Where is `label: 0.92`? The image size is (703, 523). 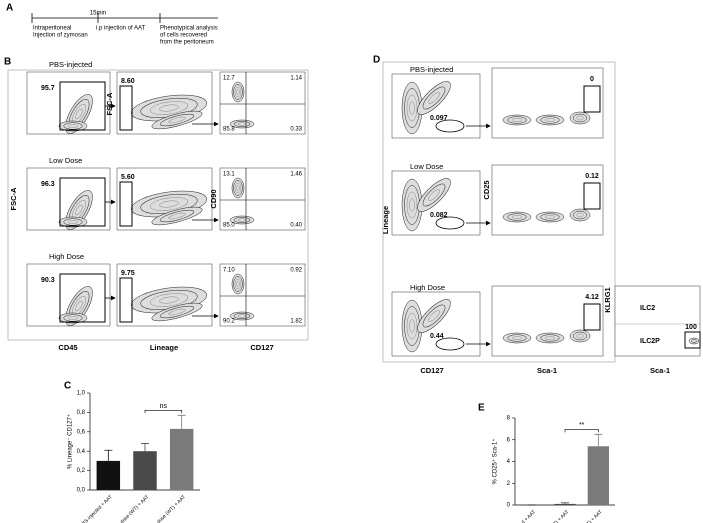 label: 0.92 is located at coordinates (296, 271).